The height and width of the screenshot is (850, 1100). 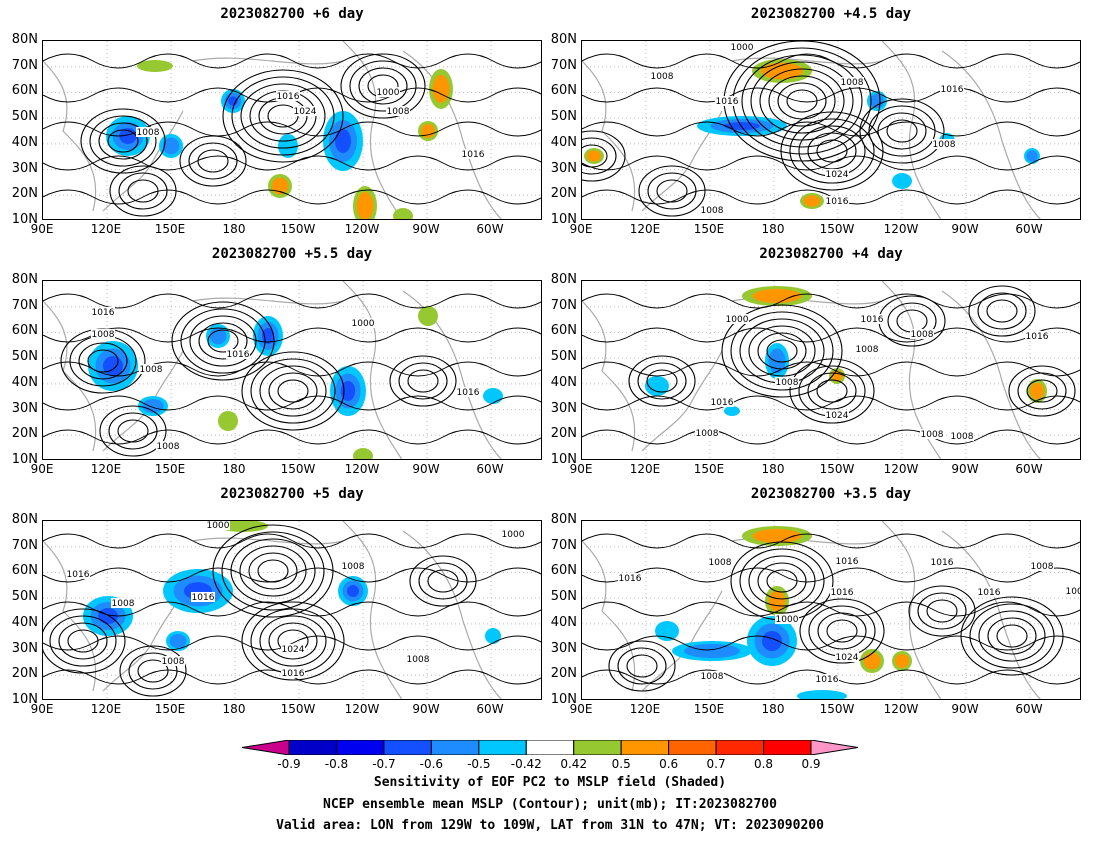 I want to click on colorbar-tick-label: -0.7, so click(x=384, y=764).